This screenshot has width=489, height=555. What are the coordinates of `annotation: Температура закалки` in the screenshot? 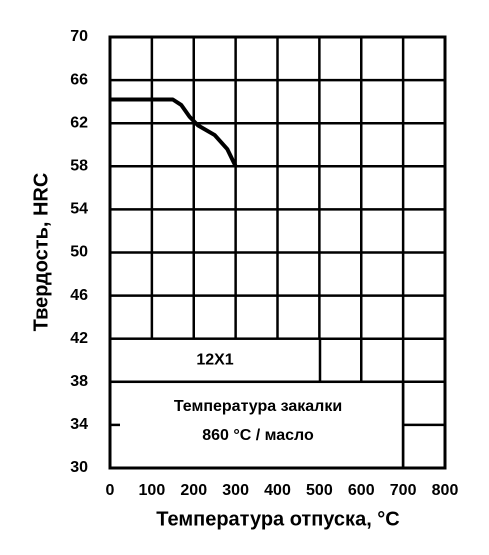 It's located at (258, 406).